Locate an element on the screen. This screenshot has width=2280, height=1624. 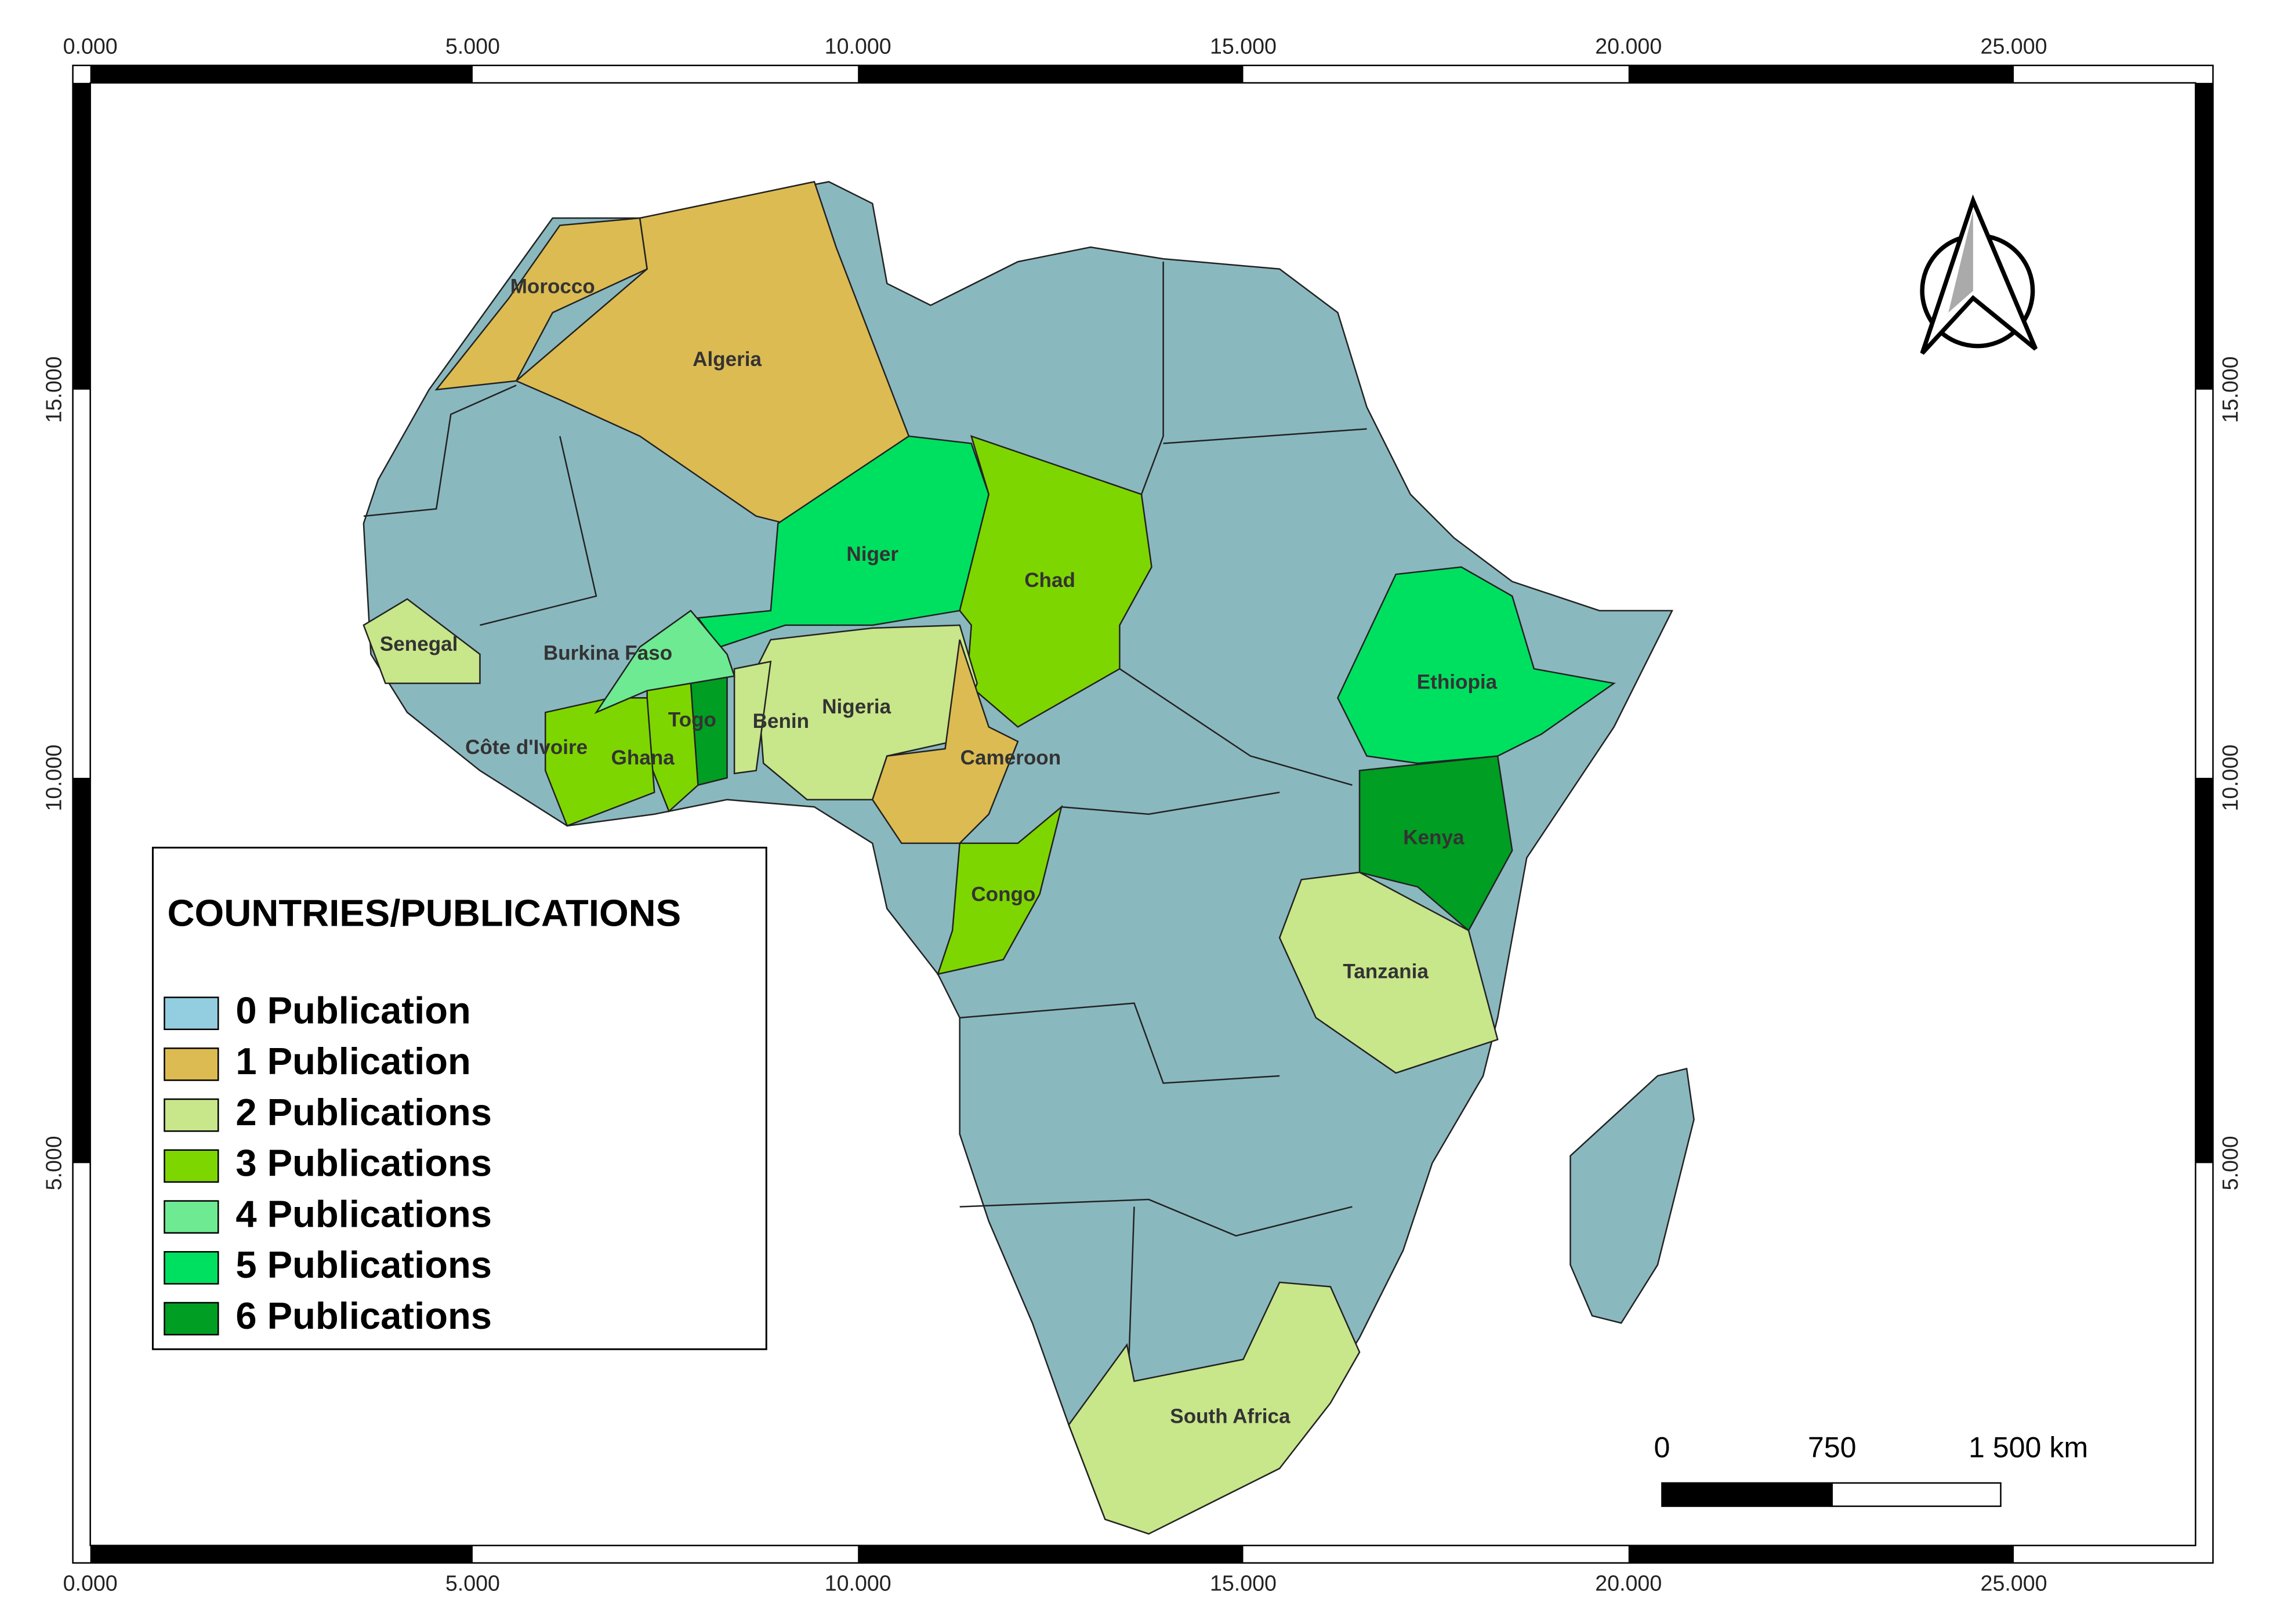
scale-labels: 0 750 1 500 km is located at coordinates (1871, 1447).